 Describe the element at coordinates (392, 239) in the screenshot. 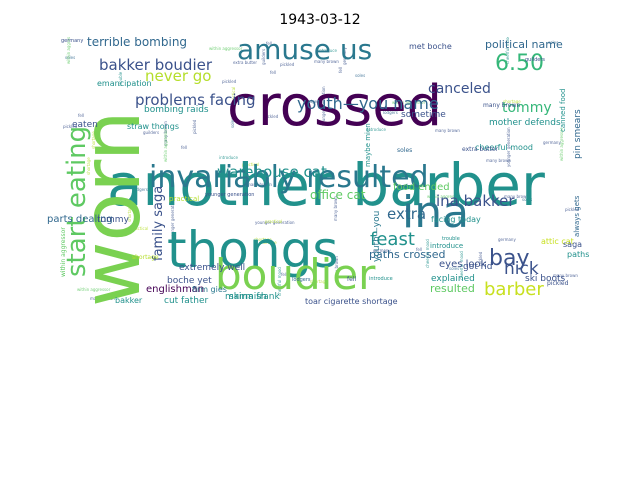

I see `cloud-word: feast` at that location.